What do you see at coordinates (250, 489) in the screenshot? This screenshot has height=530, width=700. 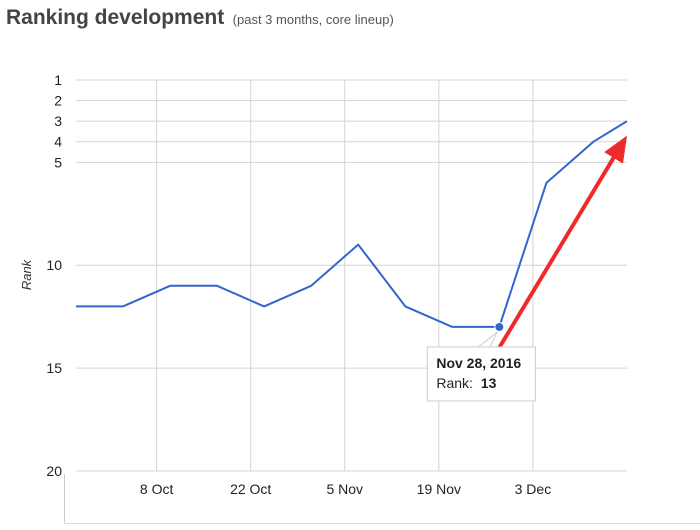 I see `x-tick-label-22-oct: 22 Oct` at bounding box center [250, 489].